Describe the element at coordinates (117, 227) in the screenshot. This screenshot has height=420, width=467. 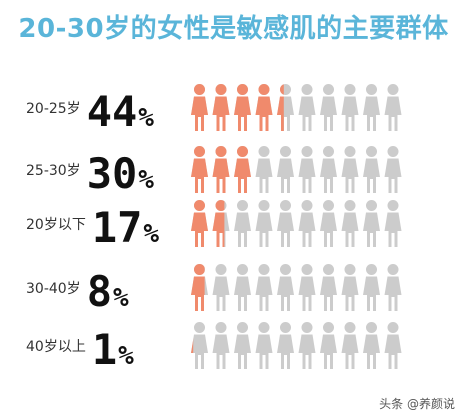
I see `percent-value: 17` at that location.